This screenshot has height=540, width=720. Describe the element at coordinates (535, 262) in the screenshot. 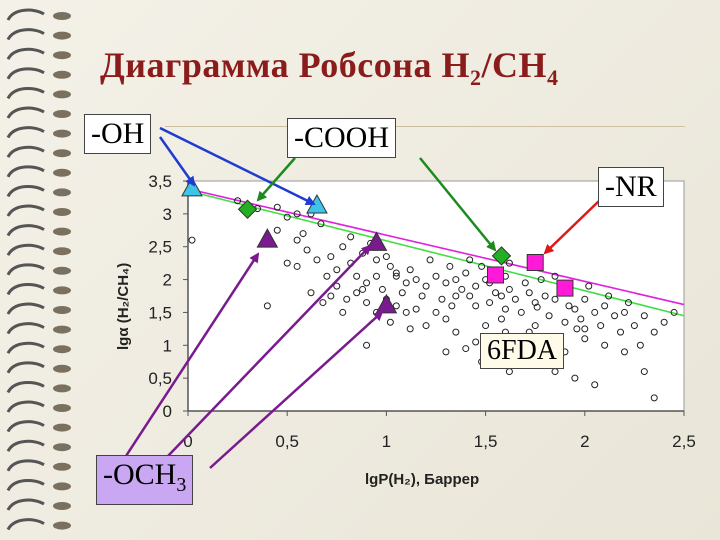

I see `marker-magenta-square` at that location.